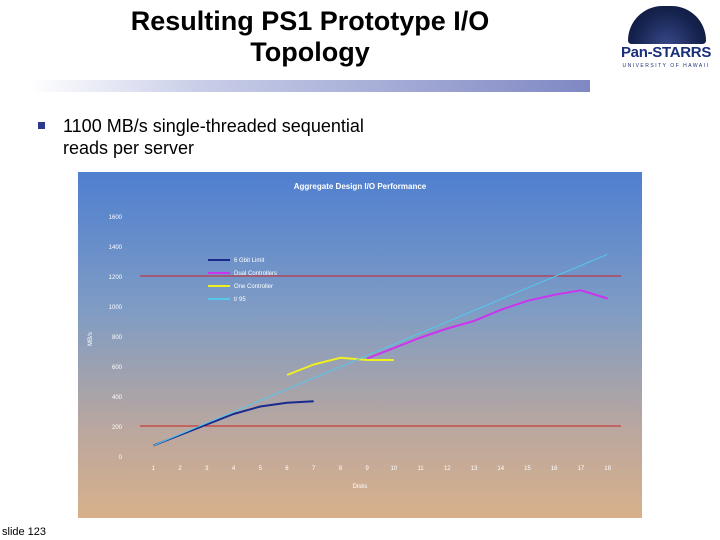 The image size is (720, 540). Describe the element at coordinates (117, 368) in the screenshot. I see `y-tick-label: 600` at that location.